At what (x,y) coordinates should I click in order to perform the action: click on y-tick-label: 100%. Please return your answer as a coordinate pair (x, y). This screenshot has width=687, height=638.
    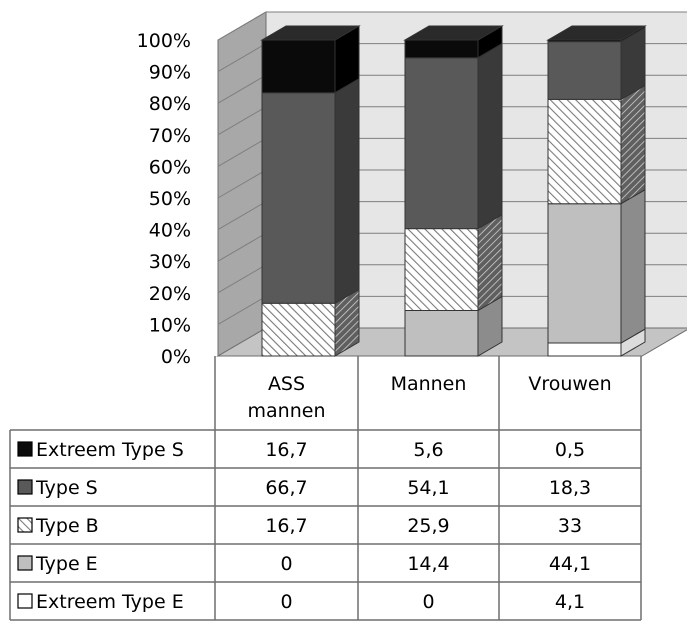
    Looking at the image, I should click on (164, 41).